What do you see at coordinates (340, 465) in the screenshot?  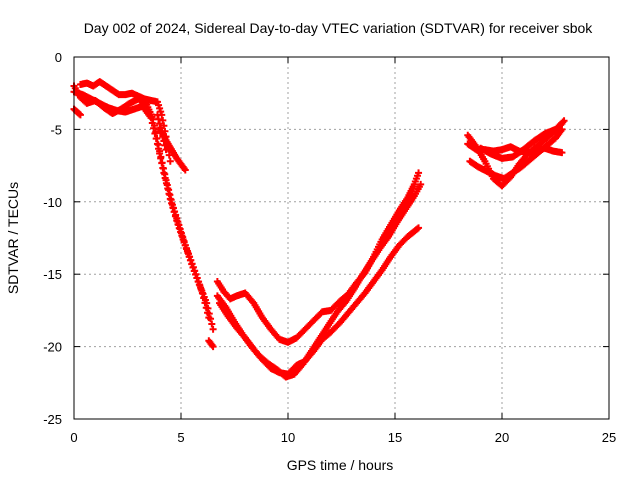 I see `x-axis-label: GPS time / hours` at bounding box center [340, 465].